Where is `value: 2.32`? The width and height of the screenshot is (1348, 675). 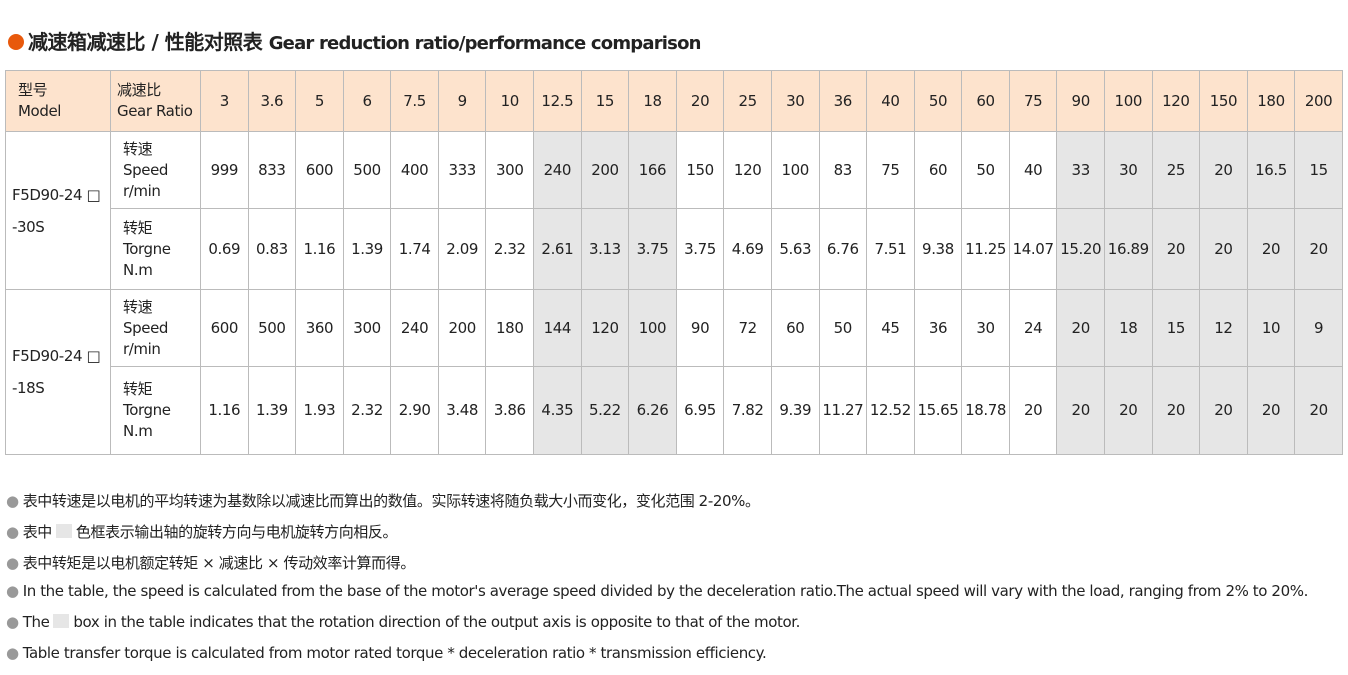
value: 2.32 is located at coordinates (367, 410).